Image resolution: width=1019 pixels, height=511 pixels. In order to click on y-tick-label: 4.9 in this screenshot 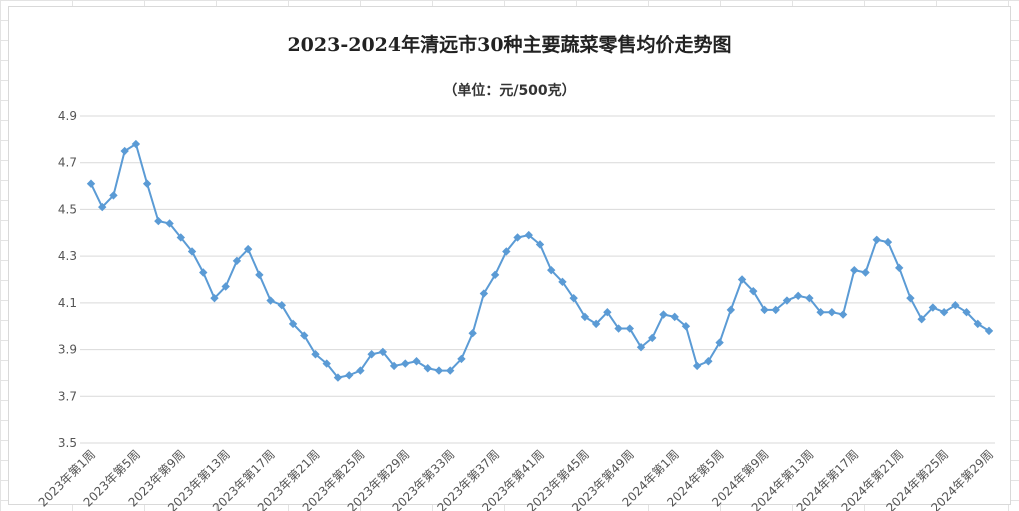, I will do `click(67, 116)`.